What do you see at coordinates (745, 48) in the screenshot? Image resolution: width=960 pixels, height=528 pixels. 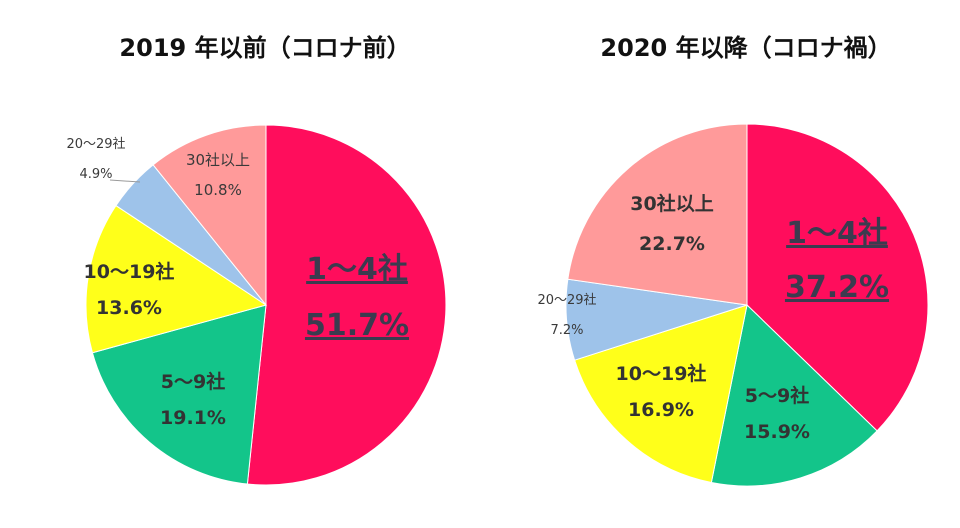 I see `chart-title-2020: 2020 年以降（コロナ禍）` at bounding box center [745, 48].